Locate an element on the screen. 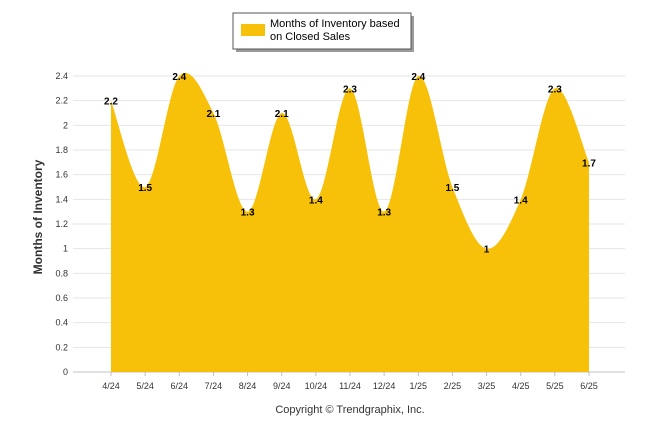 The height and width of the screenshot is (434, 646). x-tick-label: 6/24 is located at coordinates (180, 386).